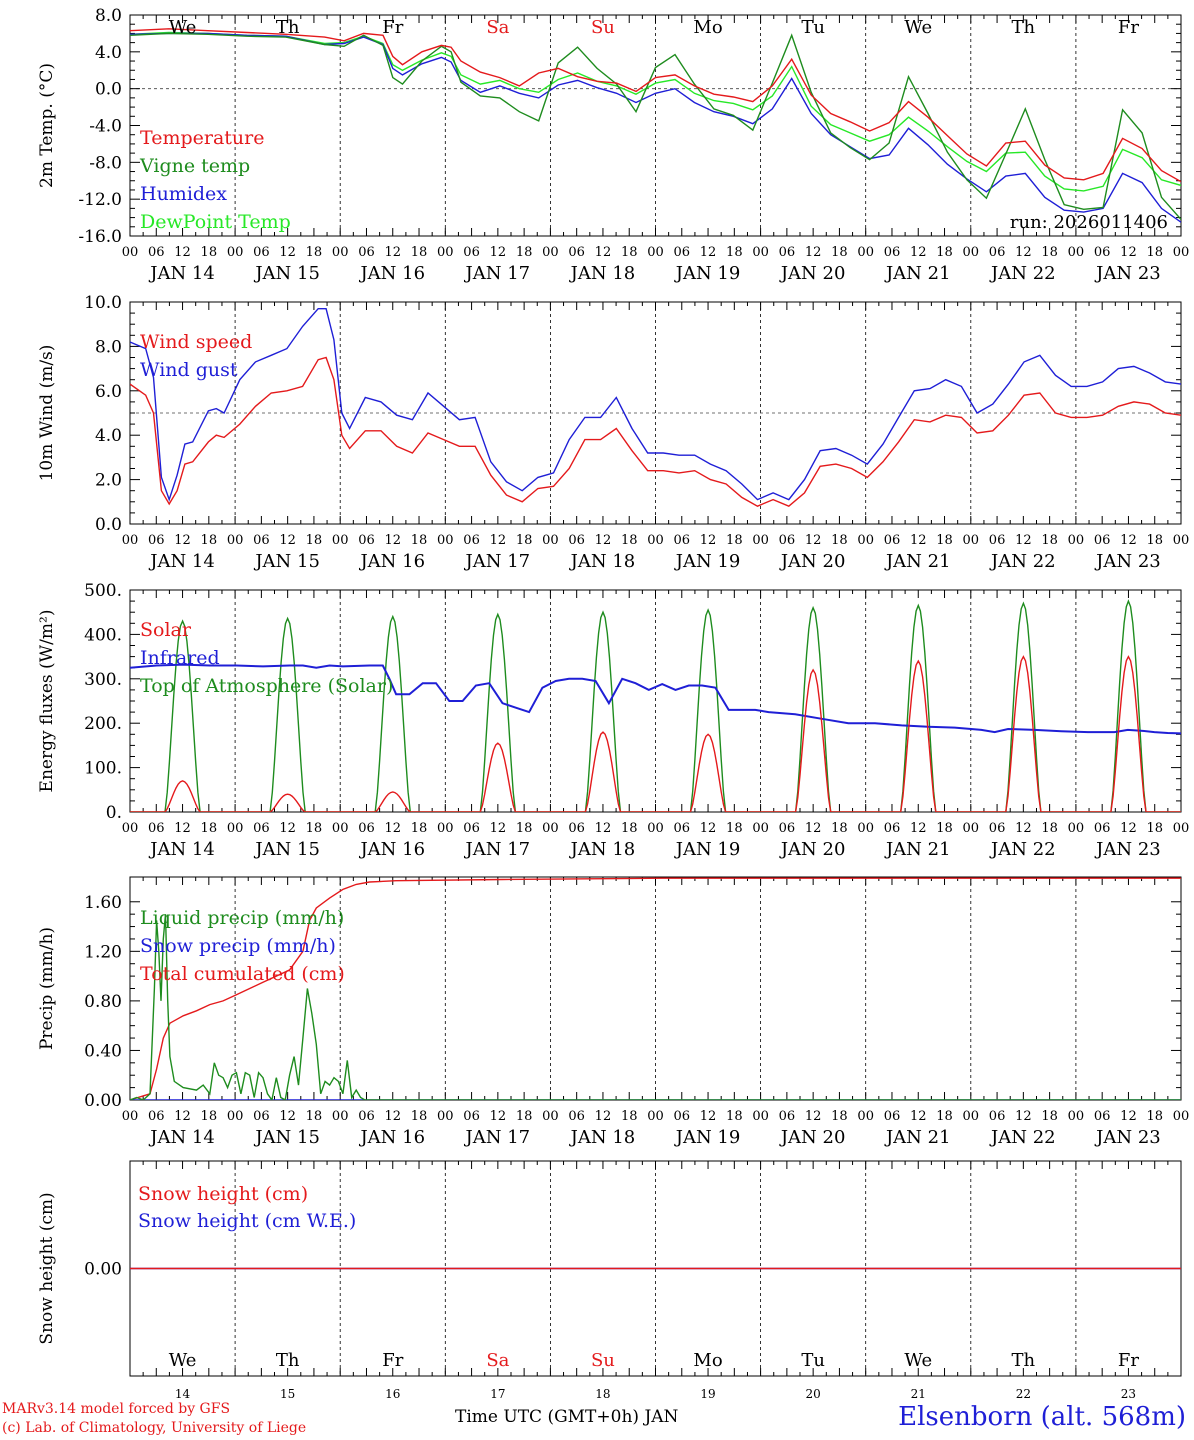  Describe the element at coordinates (1024, 27) in the screenshot. I see `weekday-label-top: Th` at that location.